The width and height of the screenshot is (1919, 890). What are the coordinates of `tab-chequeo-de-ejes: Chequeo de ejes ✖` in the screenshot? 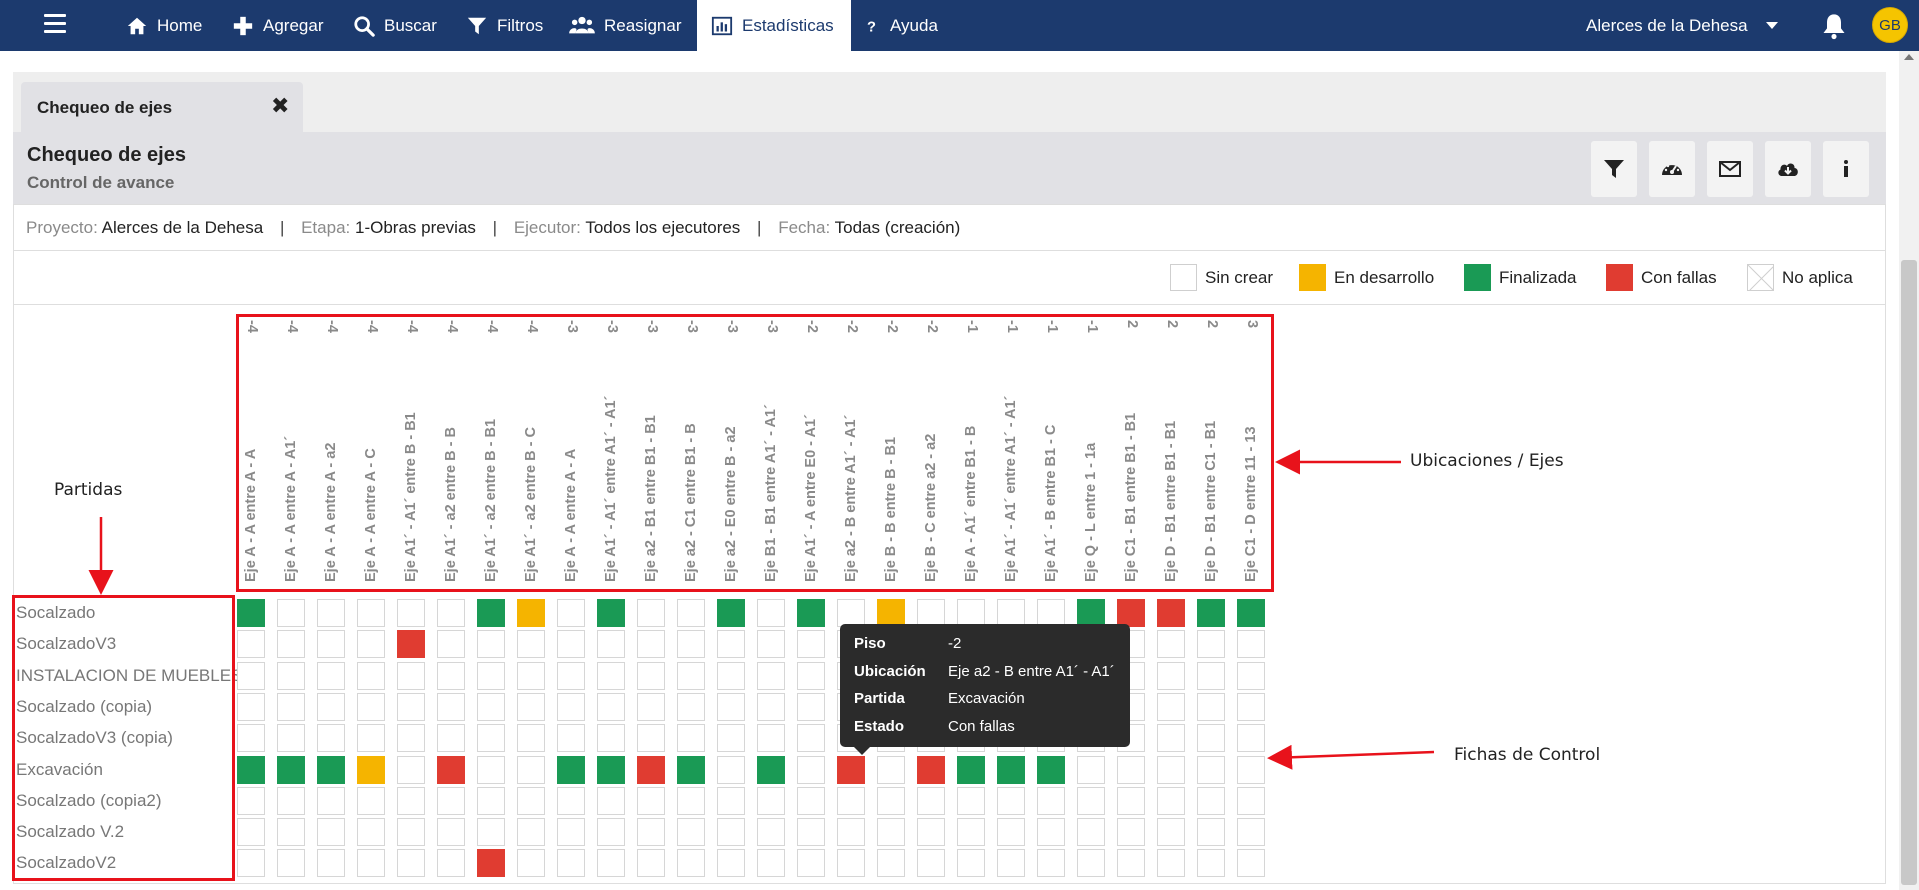 It's located at (162, 107).